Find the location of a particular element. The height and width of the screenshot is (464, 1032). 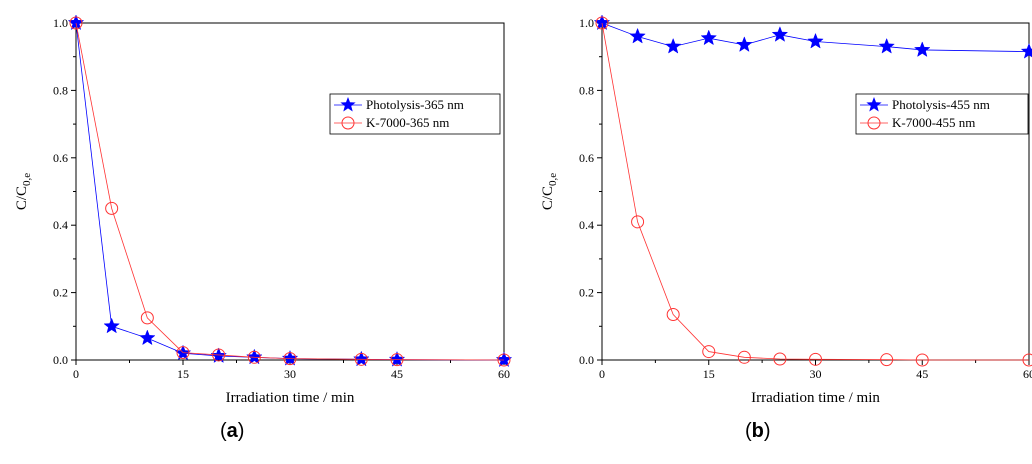

legend: Photolysis-365 nm K-7000-365 nm is located at coordinates (415, 114).